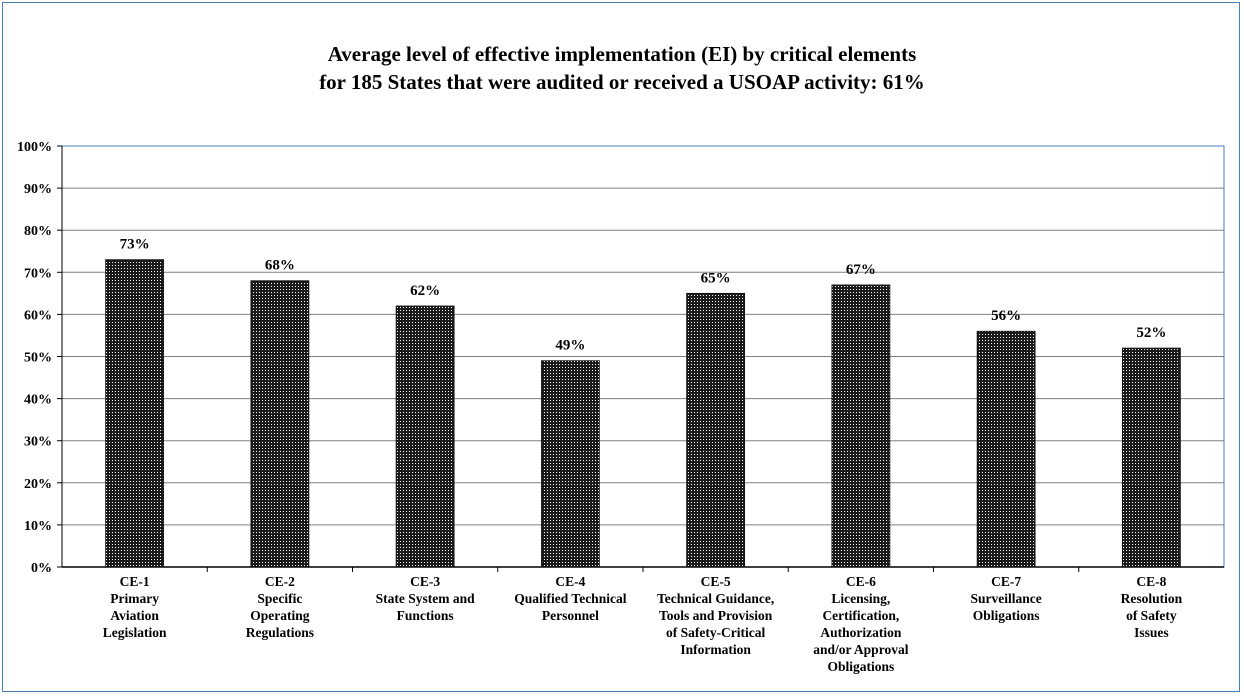 The width and height of the screenshot is (1244, 696). Describe the element at coordinates (716, 632) in the screenshot. I see `category-label-line: of Safety-Critical` at that location.